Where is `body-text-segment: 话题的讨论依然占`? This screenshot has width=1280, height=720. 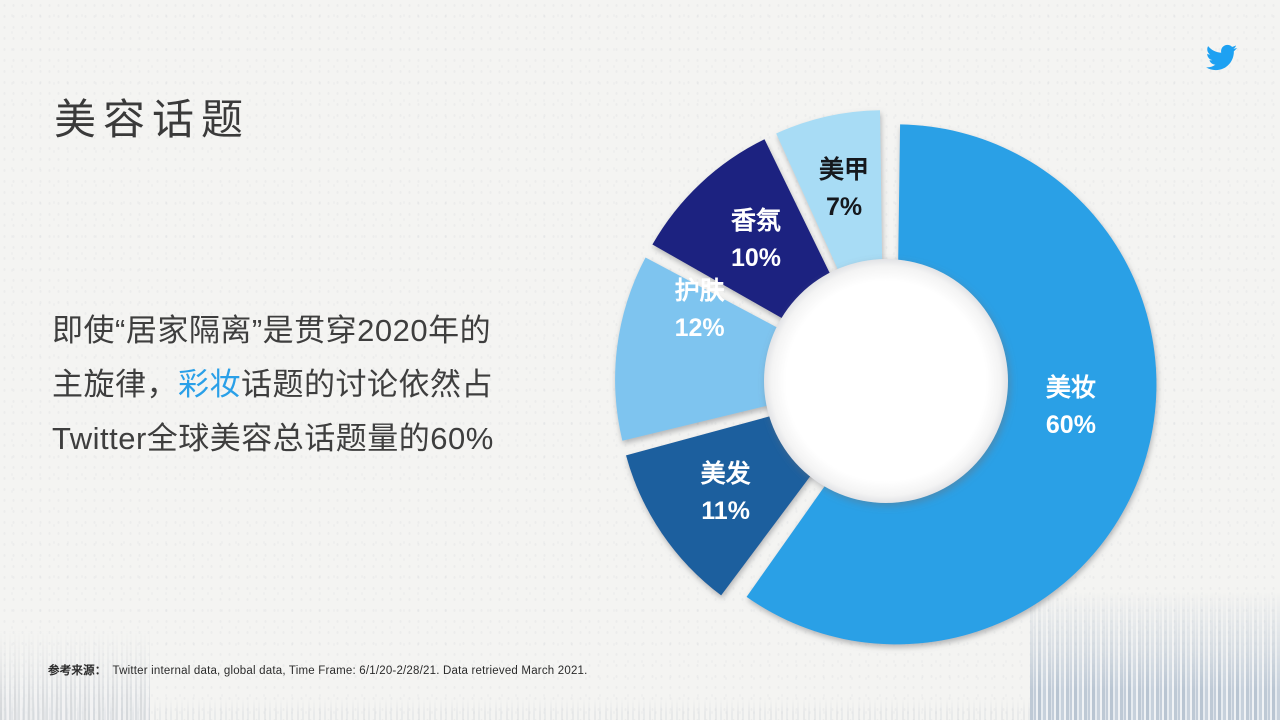 body-text-segment: 话题的讨论依然占 is located at coordinates (367, 384).